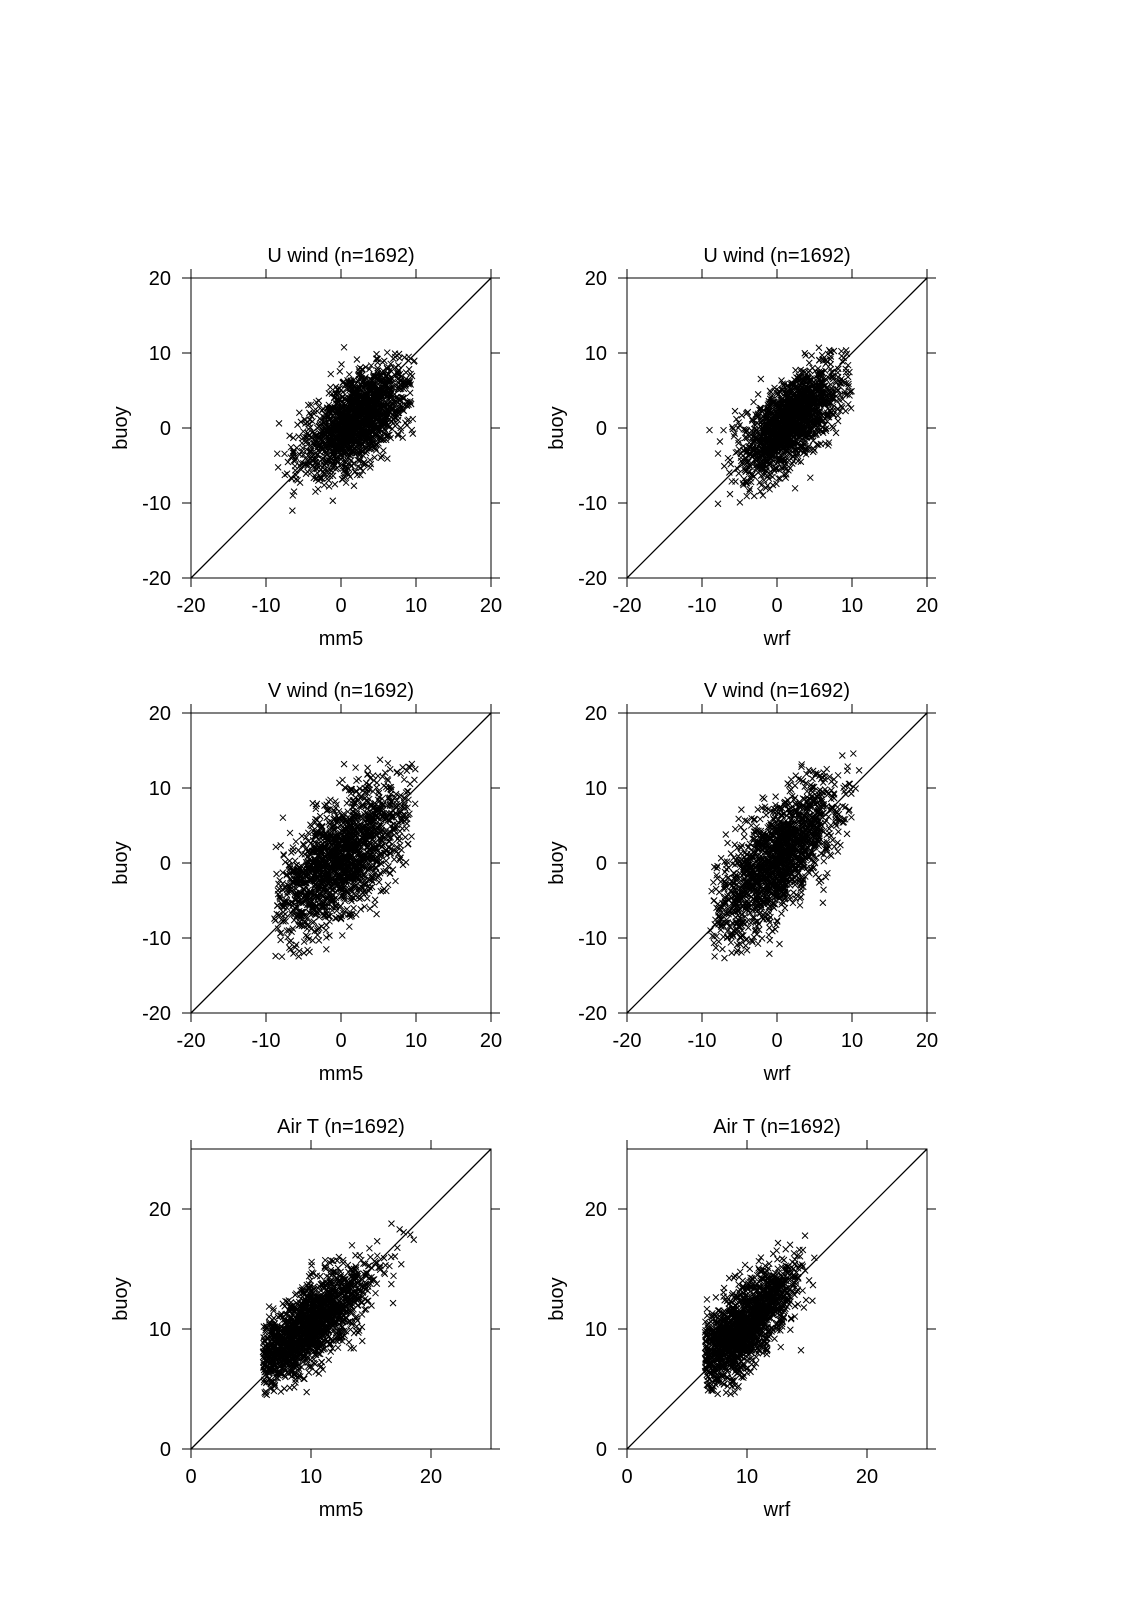  Describe the element at coordinates (601, 429) in the screenshot. I see `y-tick-label: 0` at that location.